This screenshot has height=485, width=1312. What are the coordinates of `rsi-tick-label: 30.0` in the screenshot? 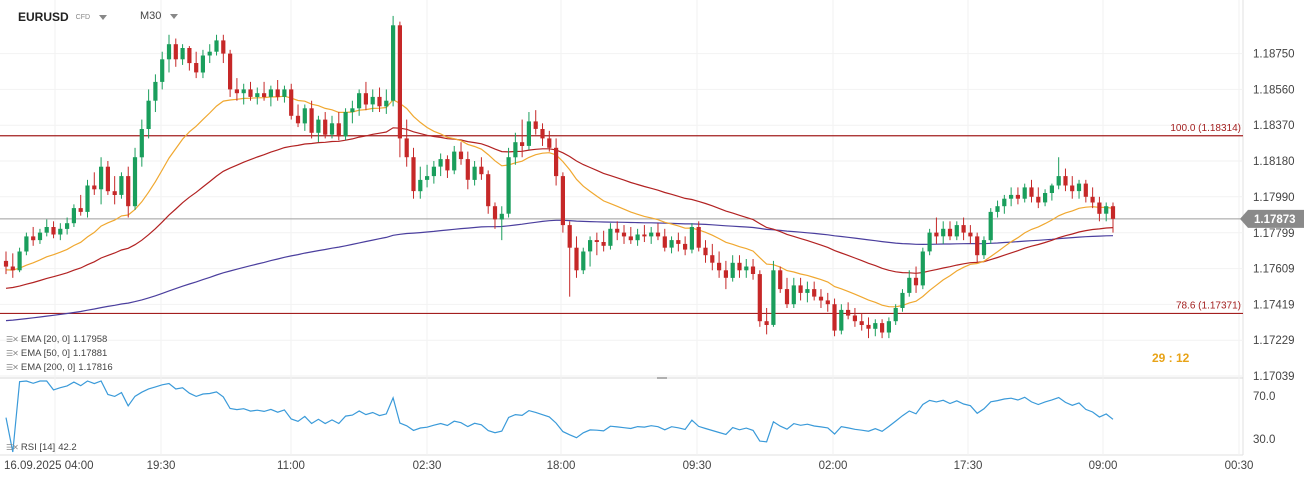 It's located at (1264, 440).